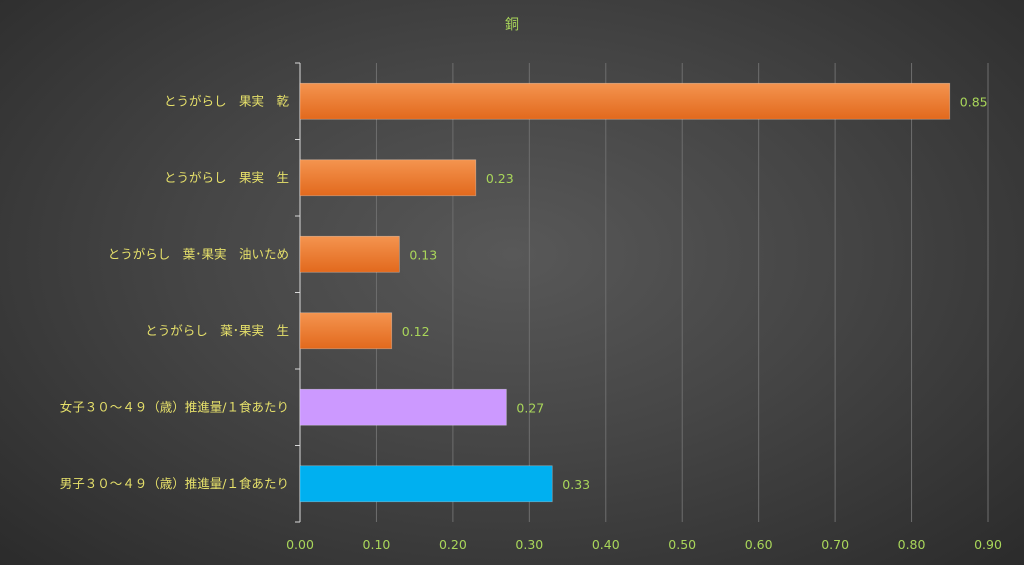 This screenshot has width=1024, height=565. Describe the element at coordinates (416, 331) in the screenshot. I see `data-label: 0.12` at that location.